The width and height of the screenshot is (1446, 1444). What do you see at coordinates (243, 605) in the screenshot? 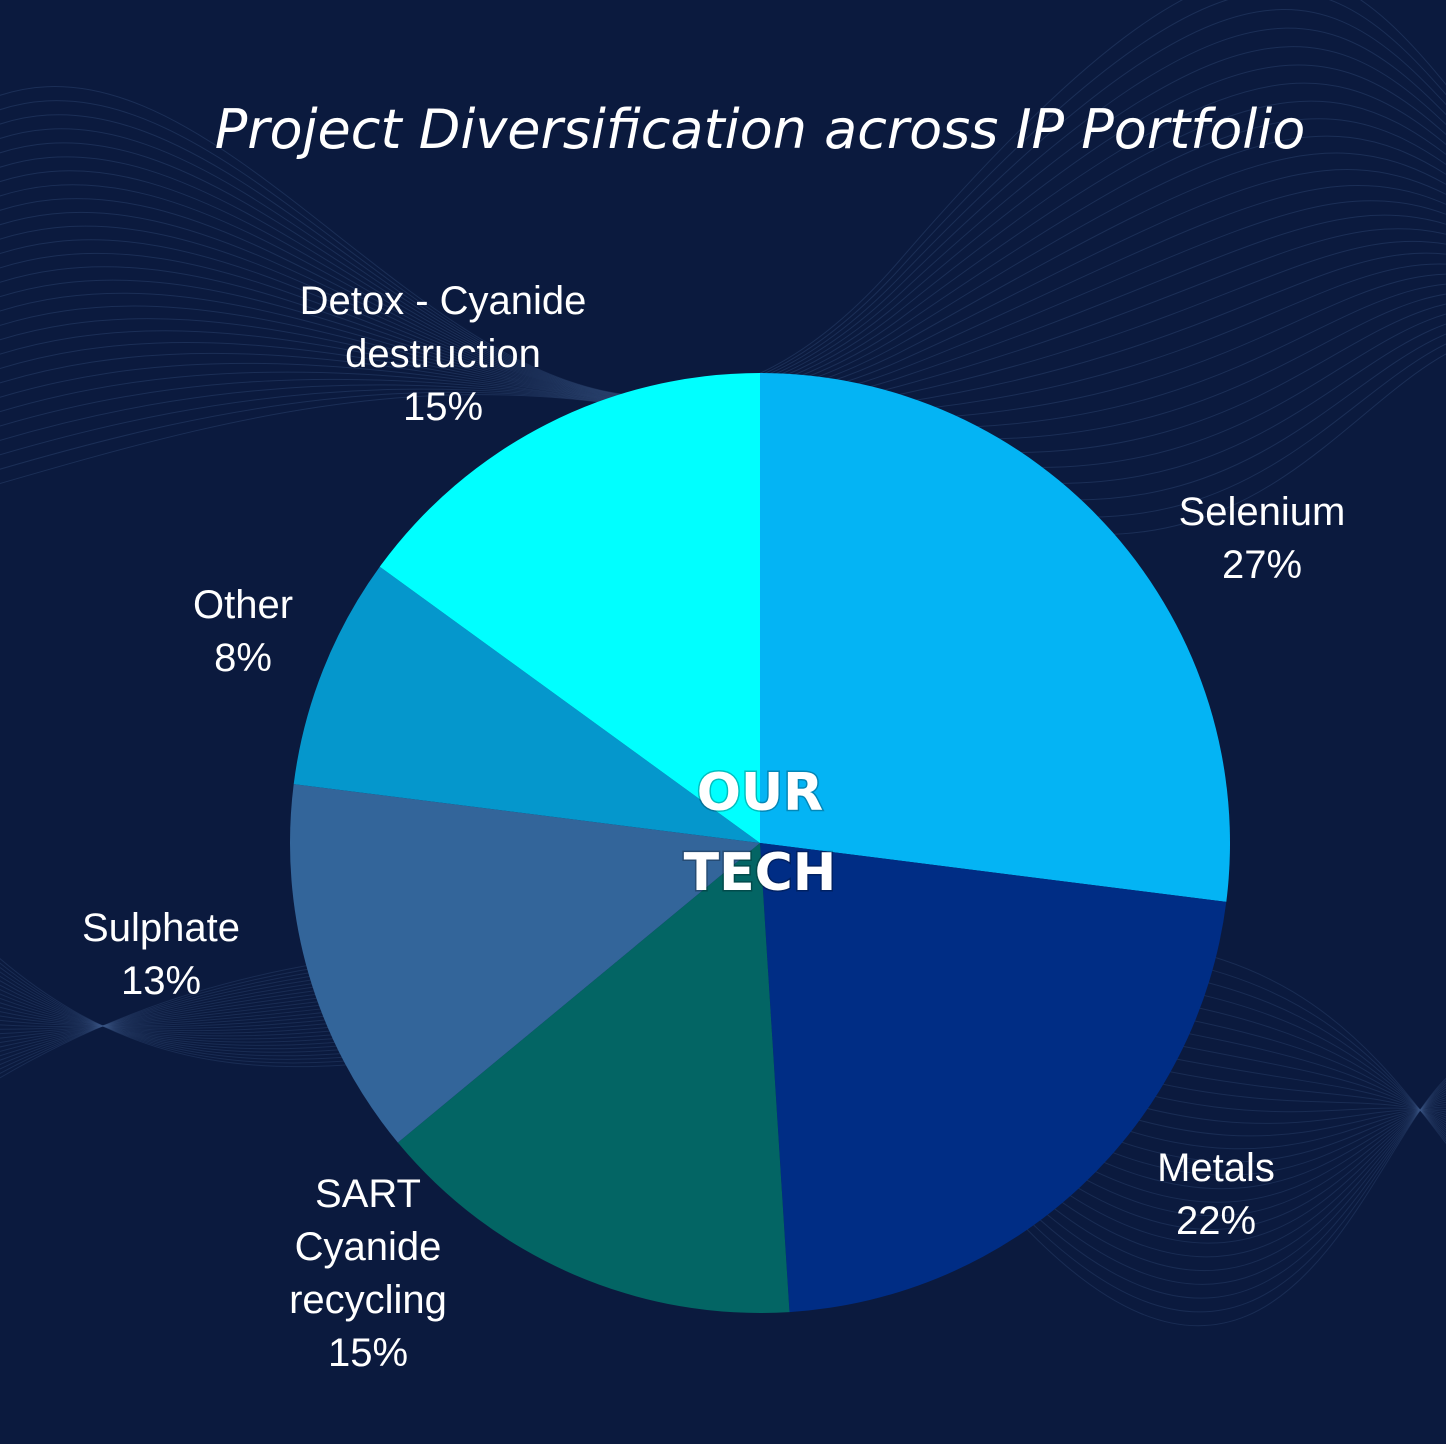
I see `slice-category-label: Other` at bounding box center [243, 605].